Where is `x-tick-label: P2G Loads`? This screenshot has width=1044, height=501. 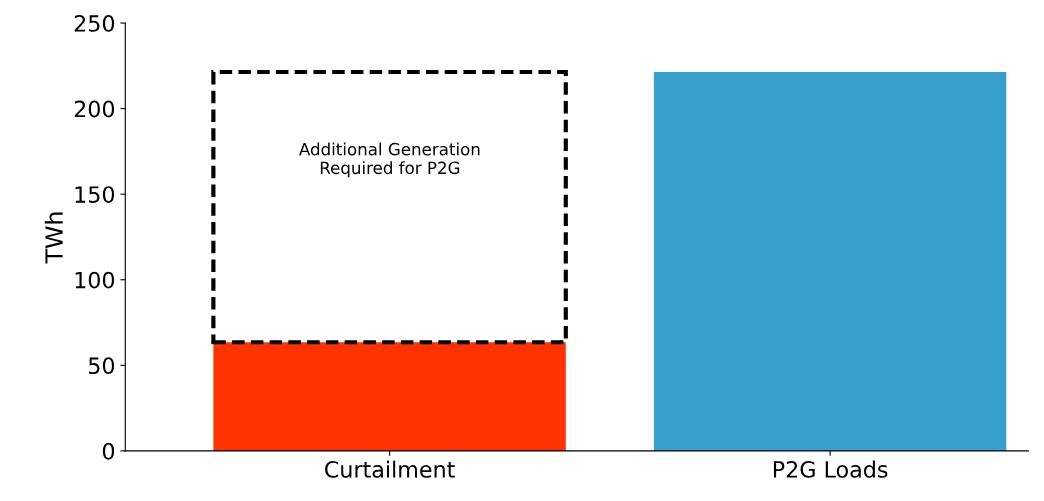
x-tick-label: P2G Loads is located at coordinates (830, 469).